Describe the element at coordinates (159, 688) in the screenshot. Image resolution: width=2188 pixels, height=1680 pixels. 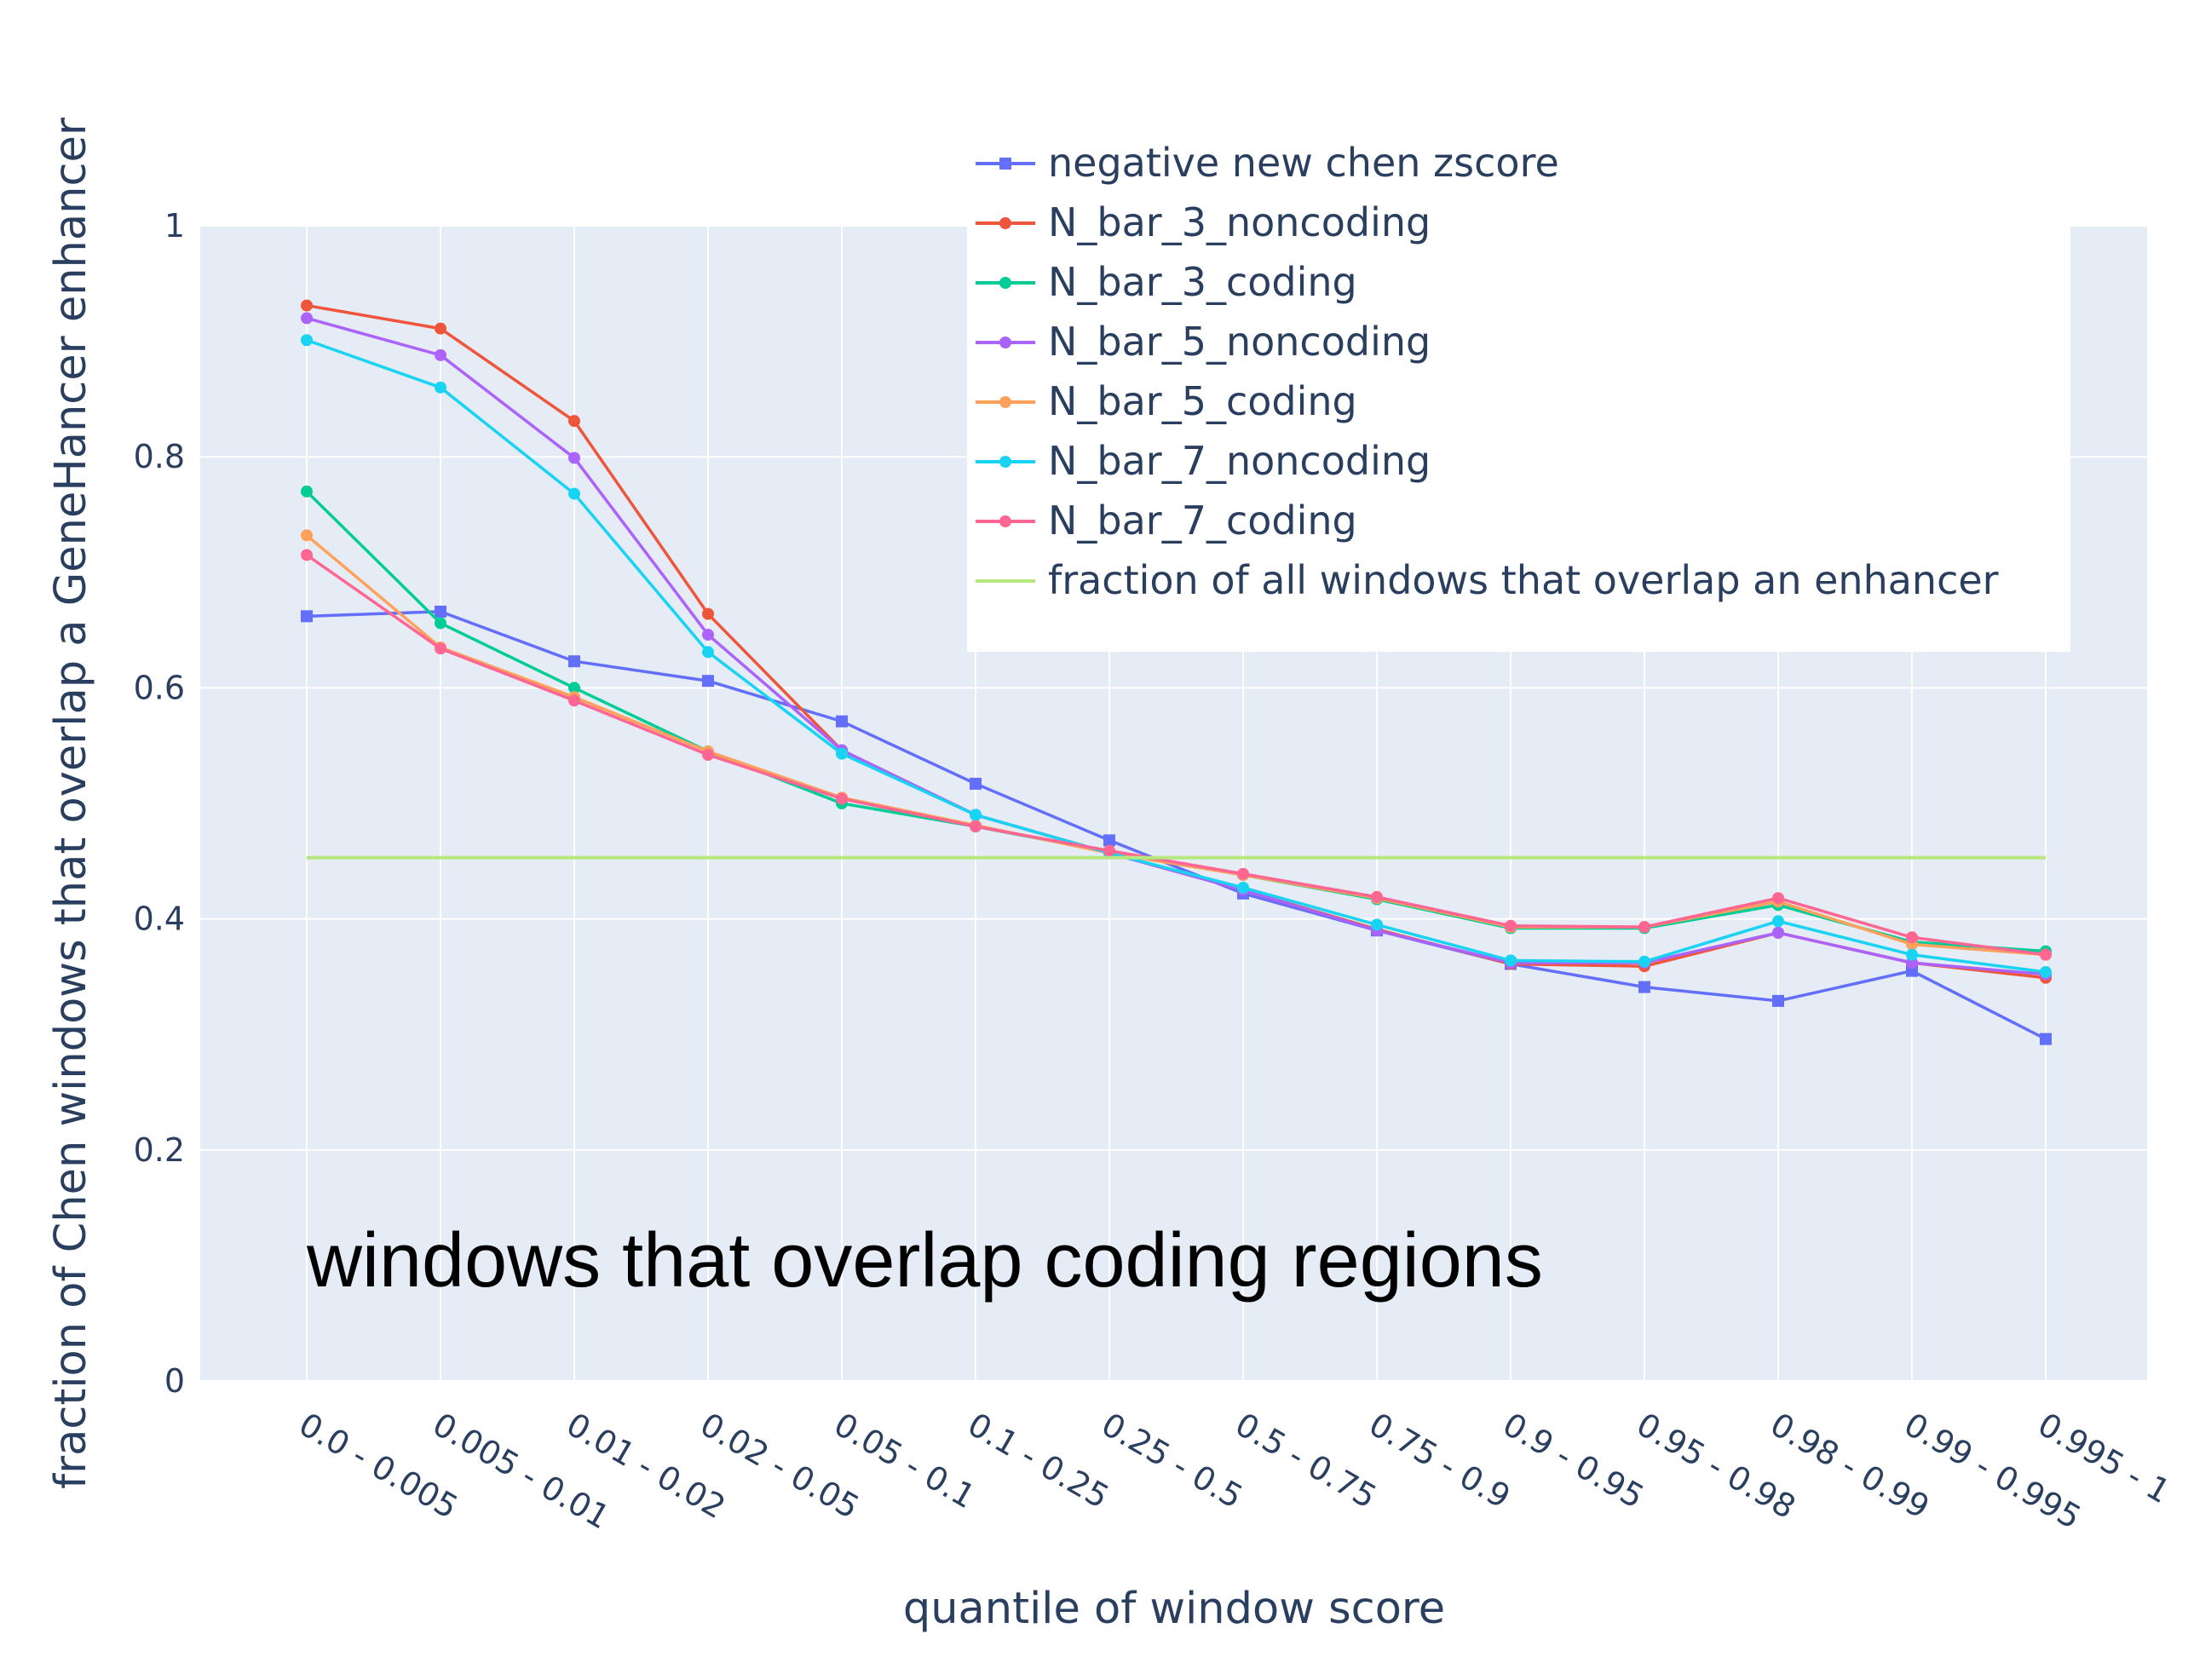
I see `y-tick-label: 0.6` at that location.